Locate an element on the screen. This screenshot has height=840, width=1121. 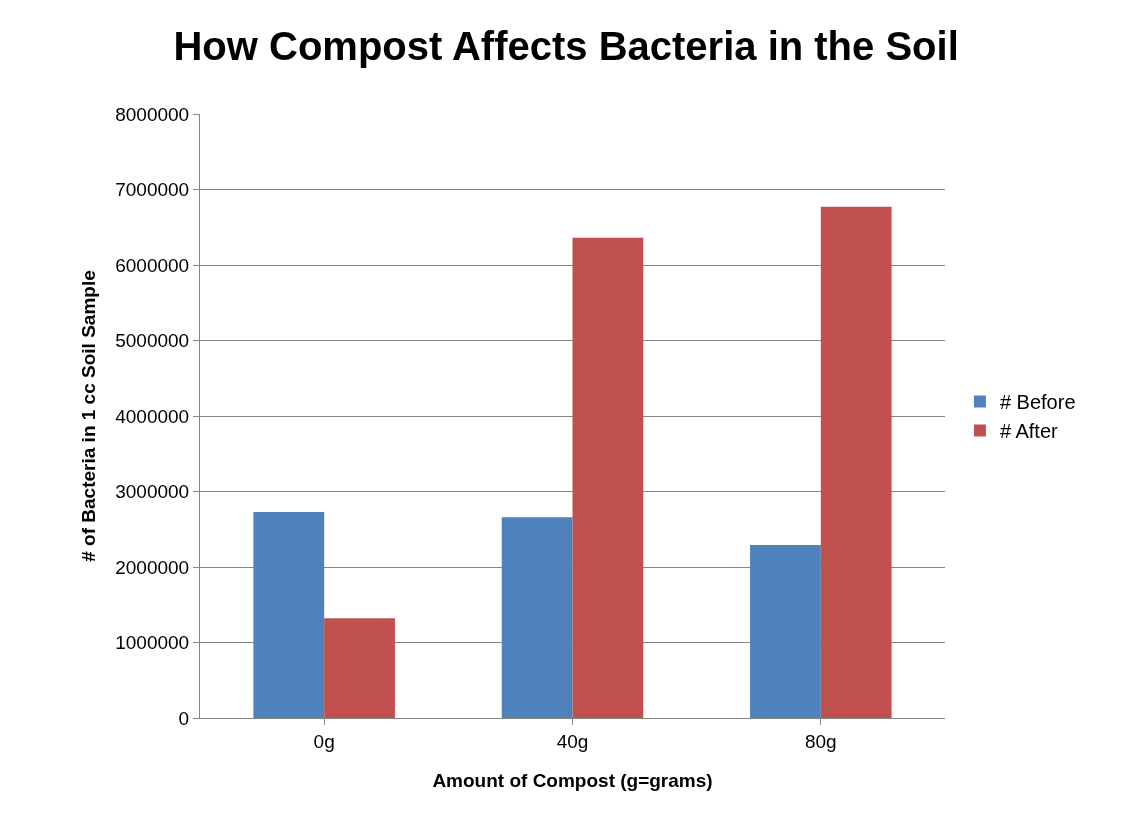
y-tick-label: 7000000 is located at coordinates (152, 190).